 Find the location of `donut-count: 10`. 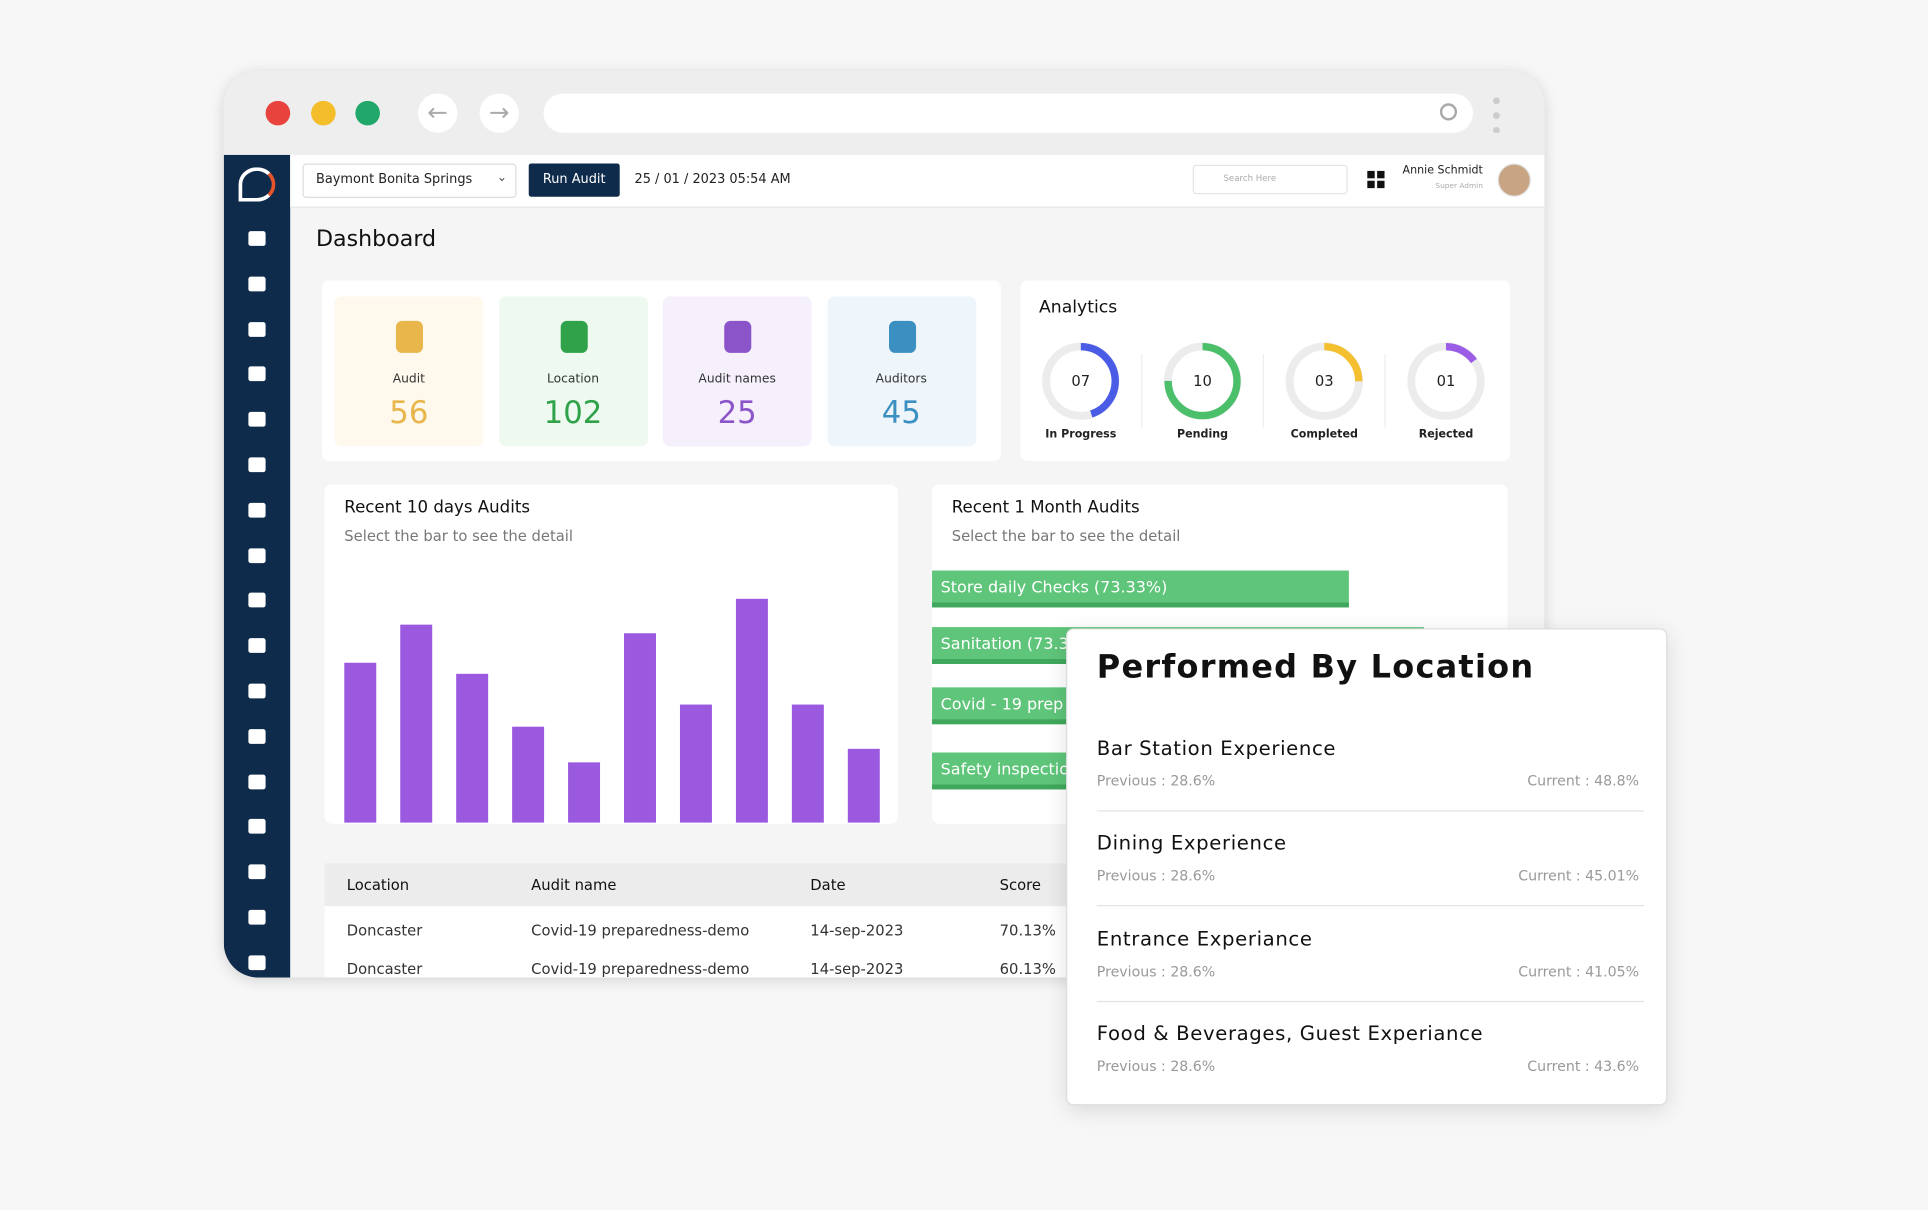

donut-count: 10 is located at coordinates (1202, 381).